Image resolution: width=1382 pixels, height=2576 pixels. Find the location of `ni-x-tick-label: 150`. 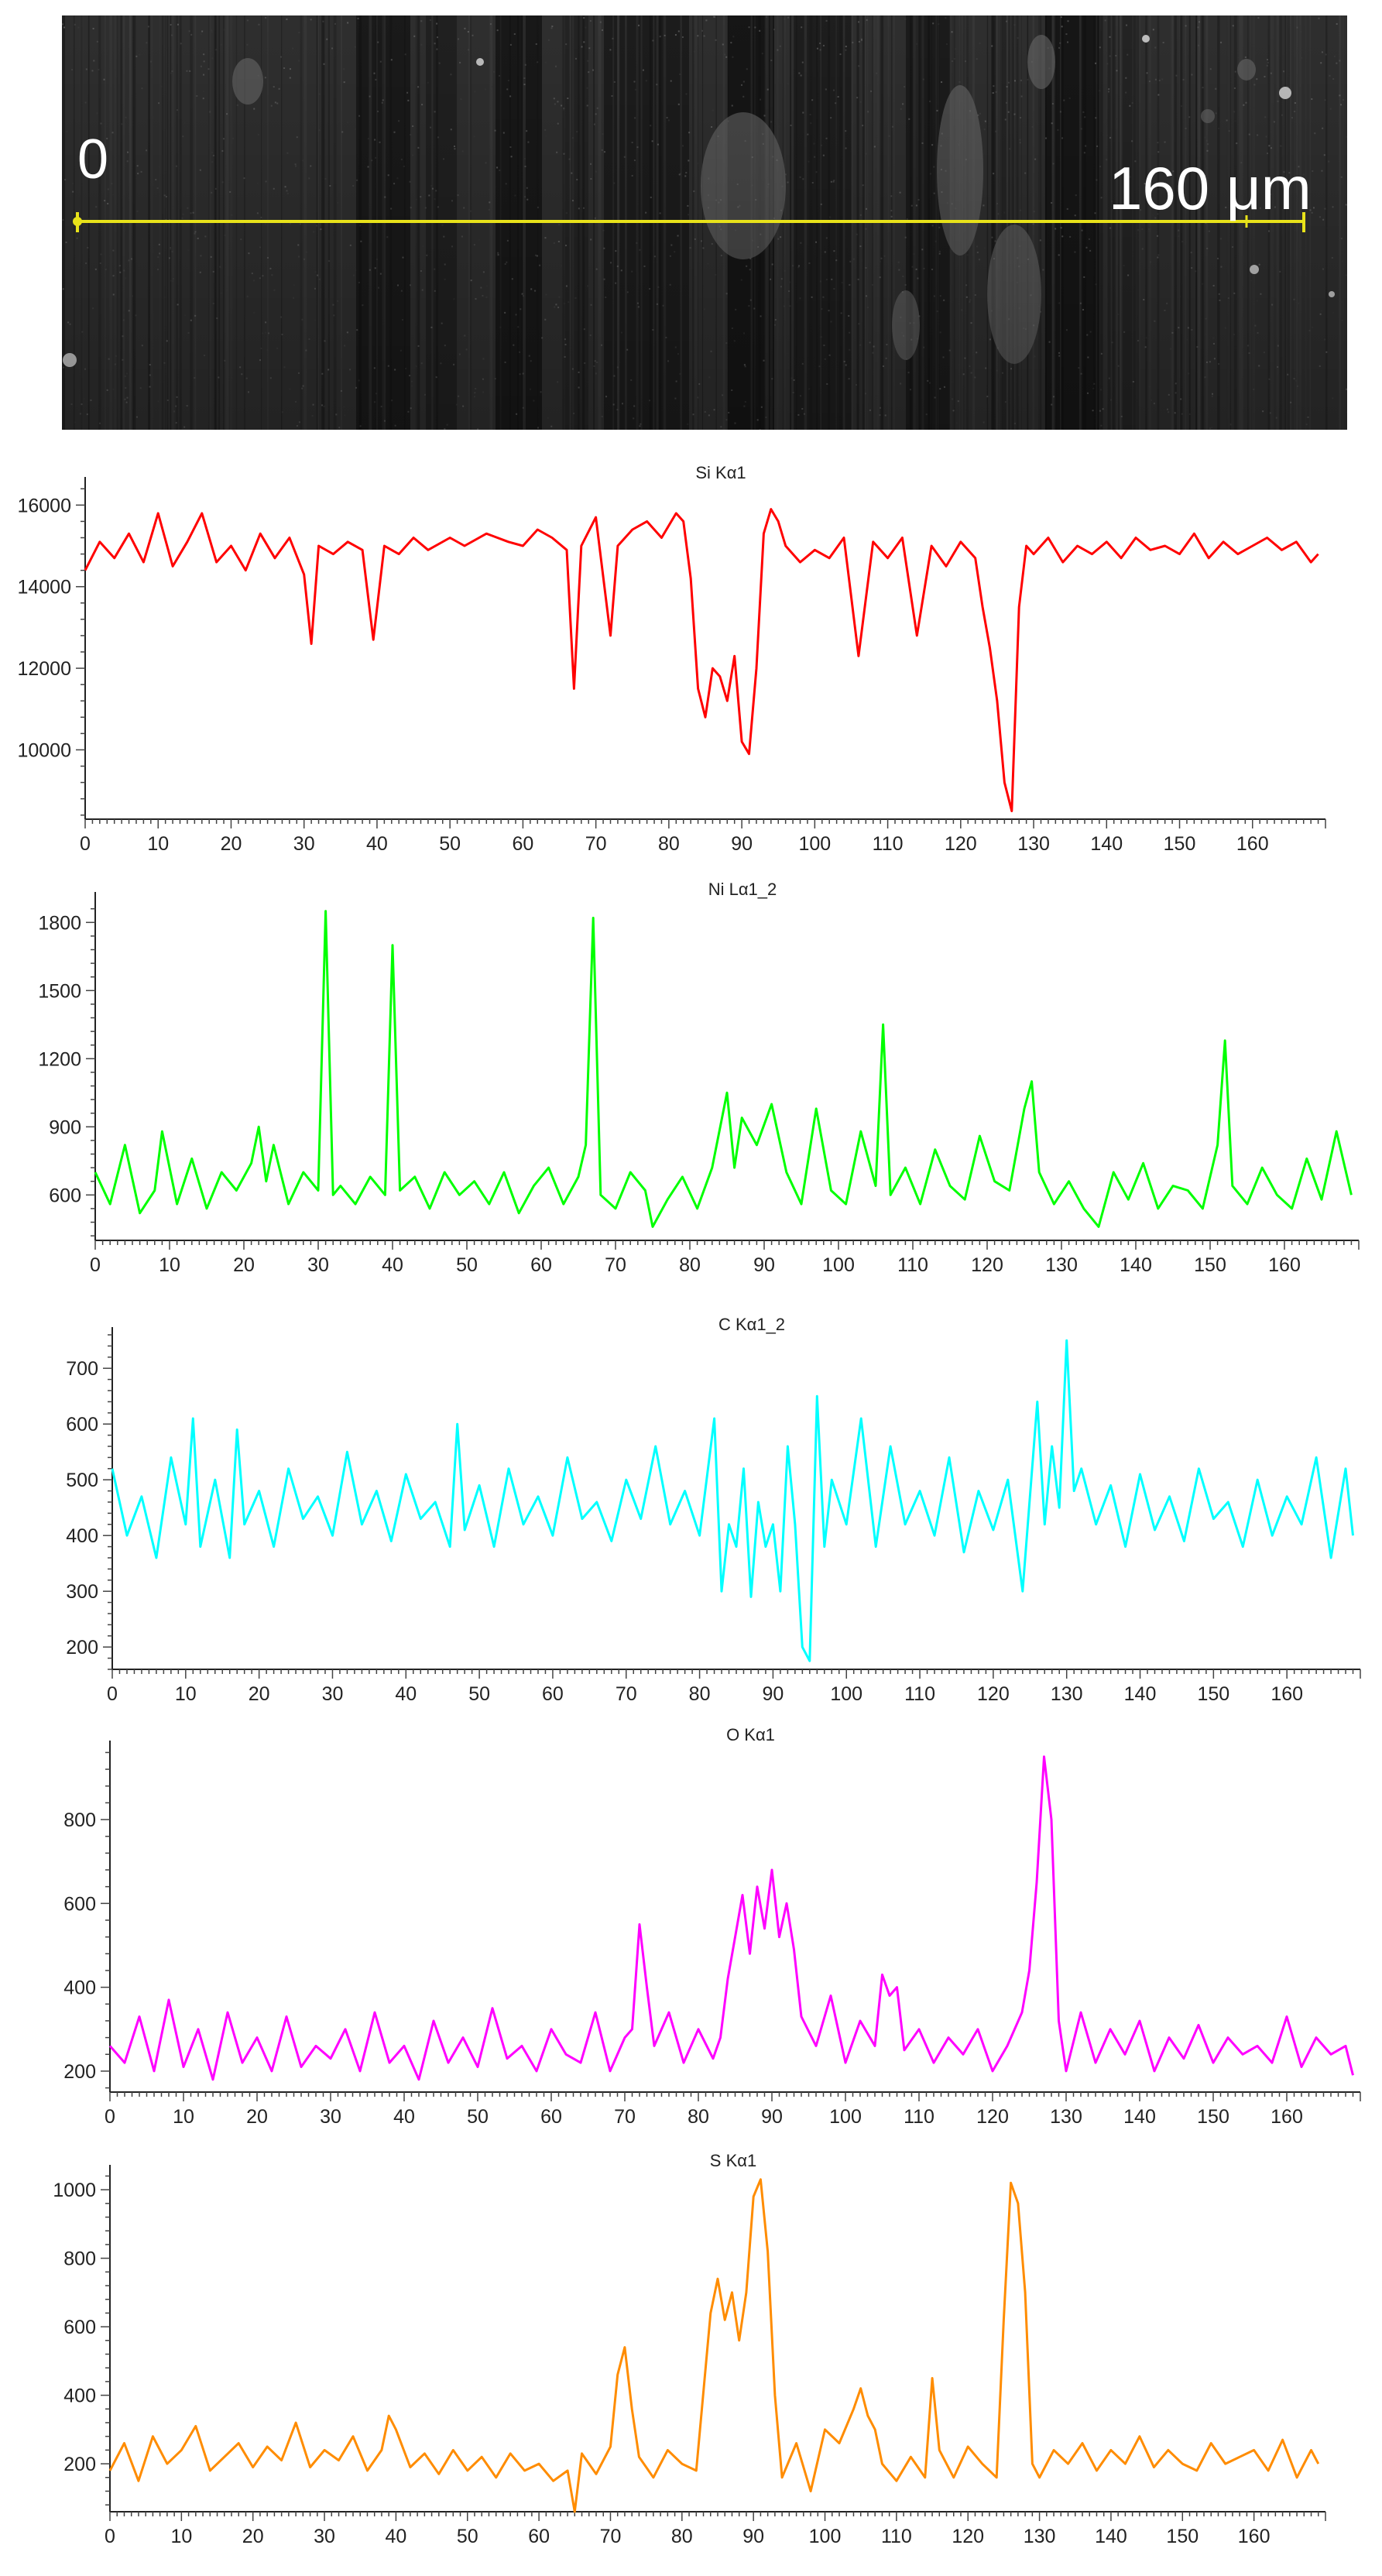

ni-x-tick-label: 150 is located at coordinates (1210, 1265).